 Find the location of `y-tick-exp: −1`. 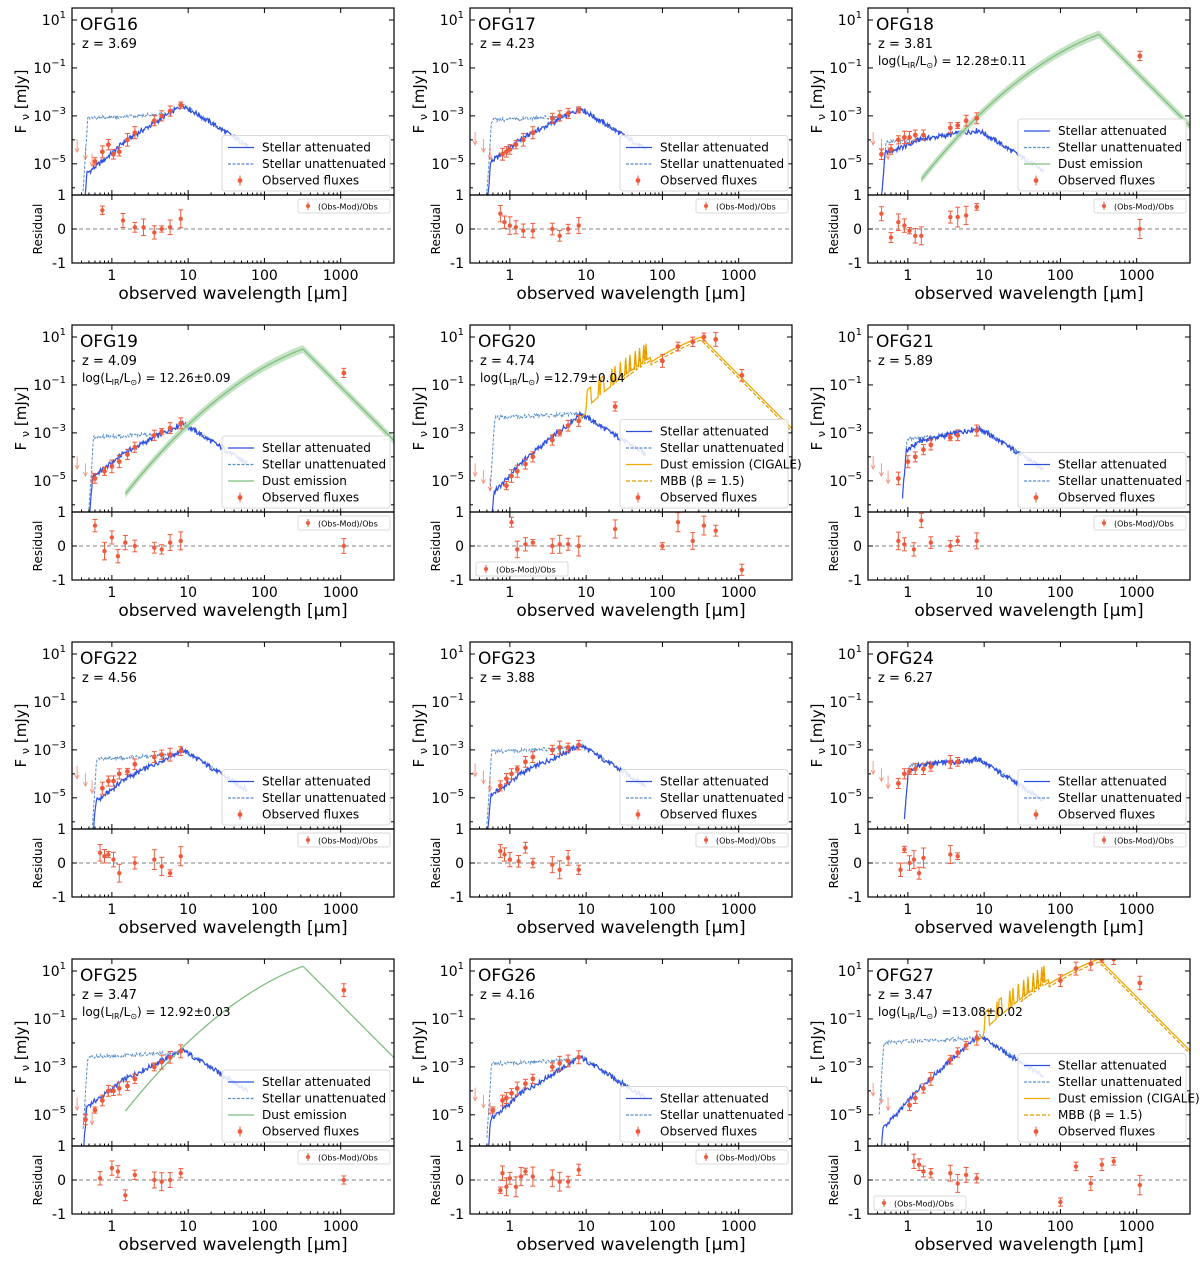

y-tick-exp: −1 is located at coordinates (854, 1014).